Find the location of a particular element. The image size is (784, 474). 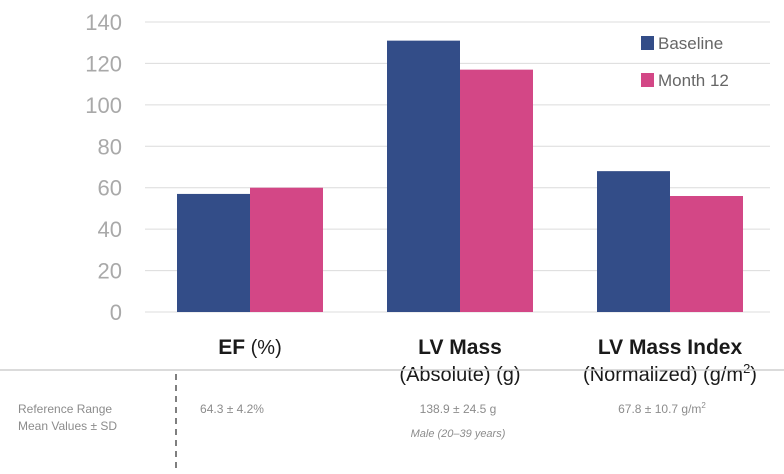

y-tick-label: 0 is located at coordinates (116, 312).